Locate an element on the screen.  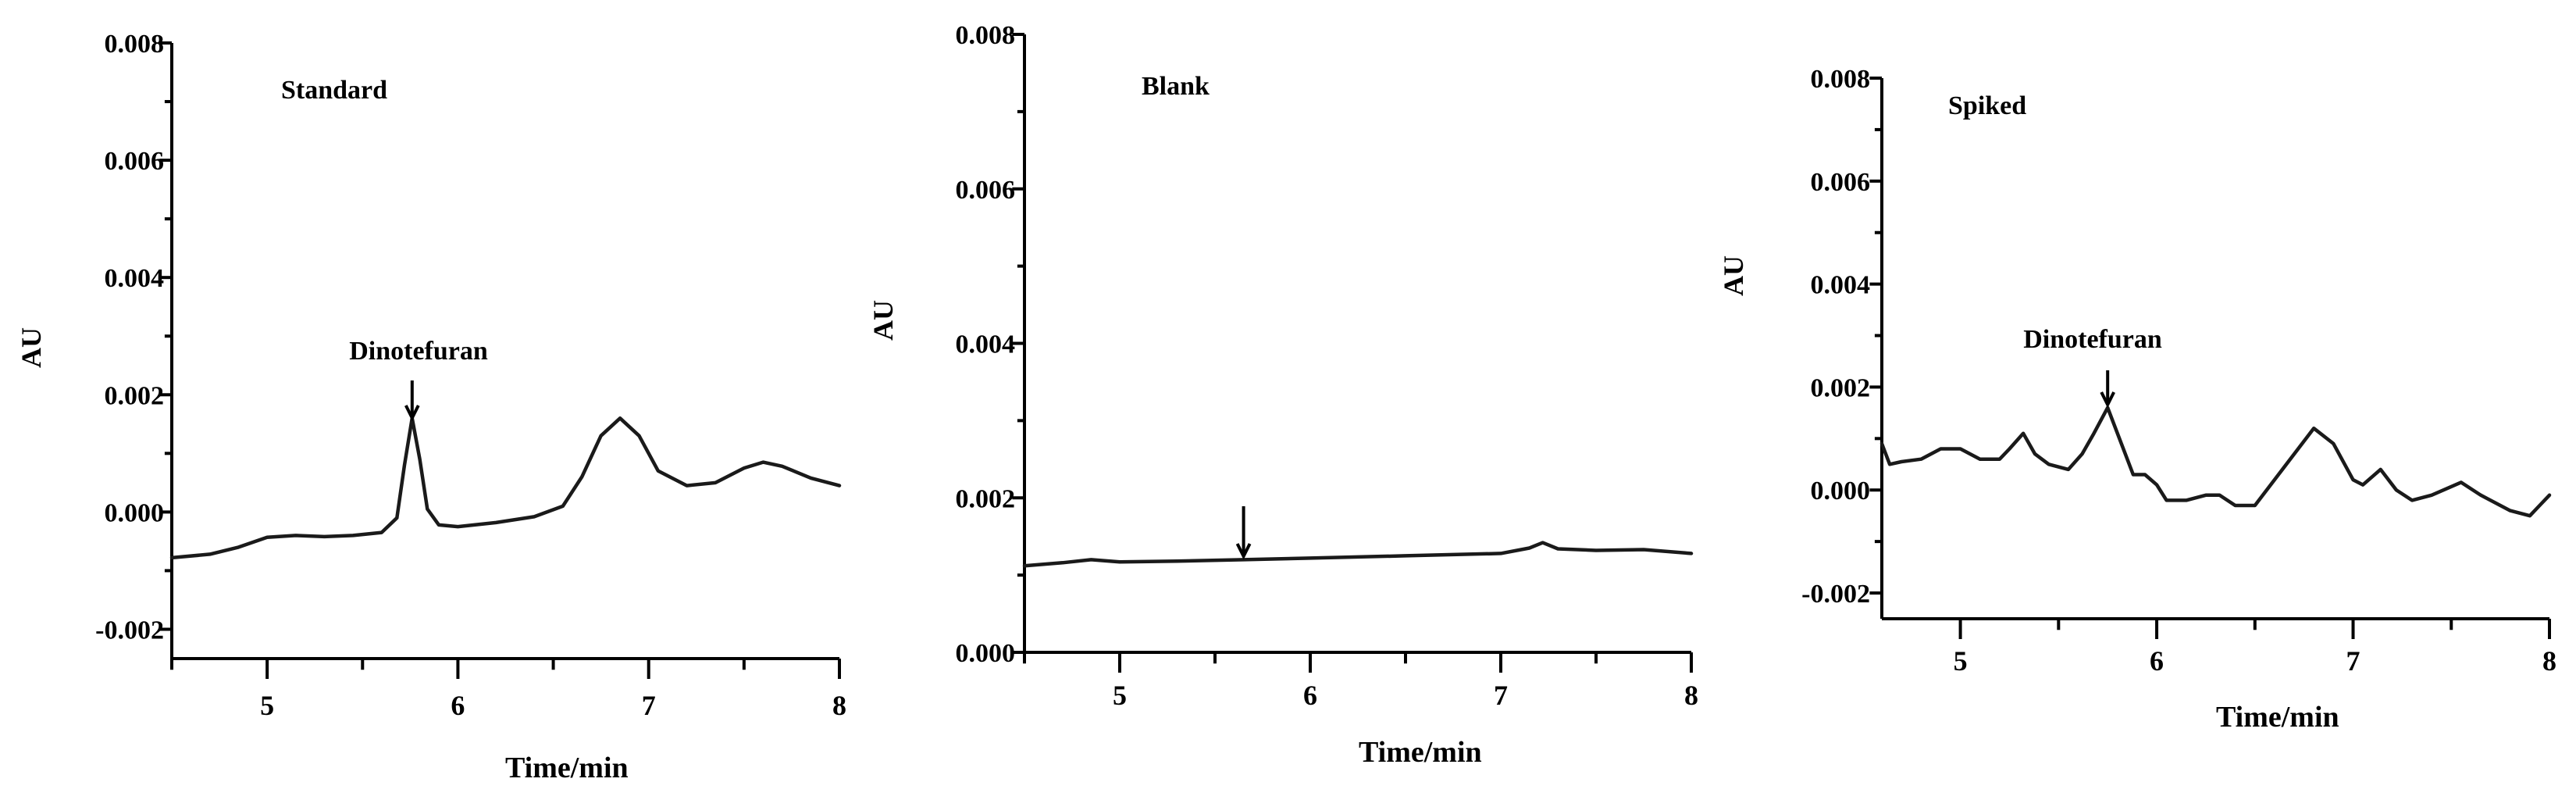
panel-title: Spiked is located at coordinates (1987, 105).